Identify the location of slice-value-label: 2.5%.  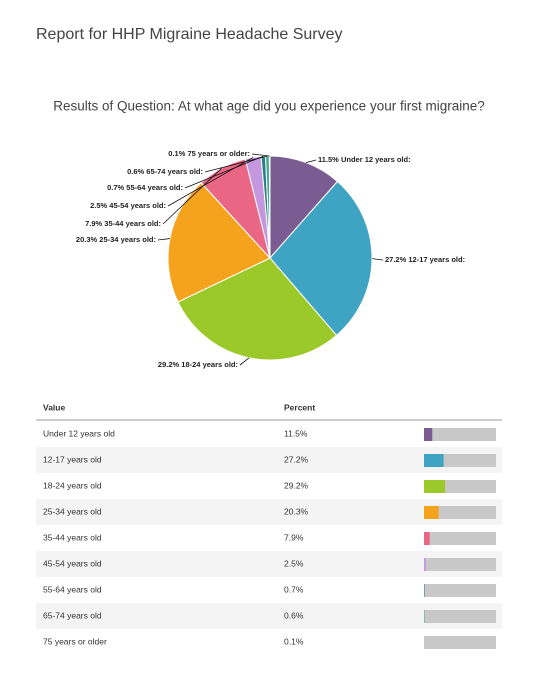
(98, 205).